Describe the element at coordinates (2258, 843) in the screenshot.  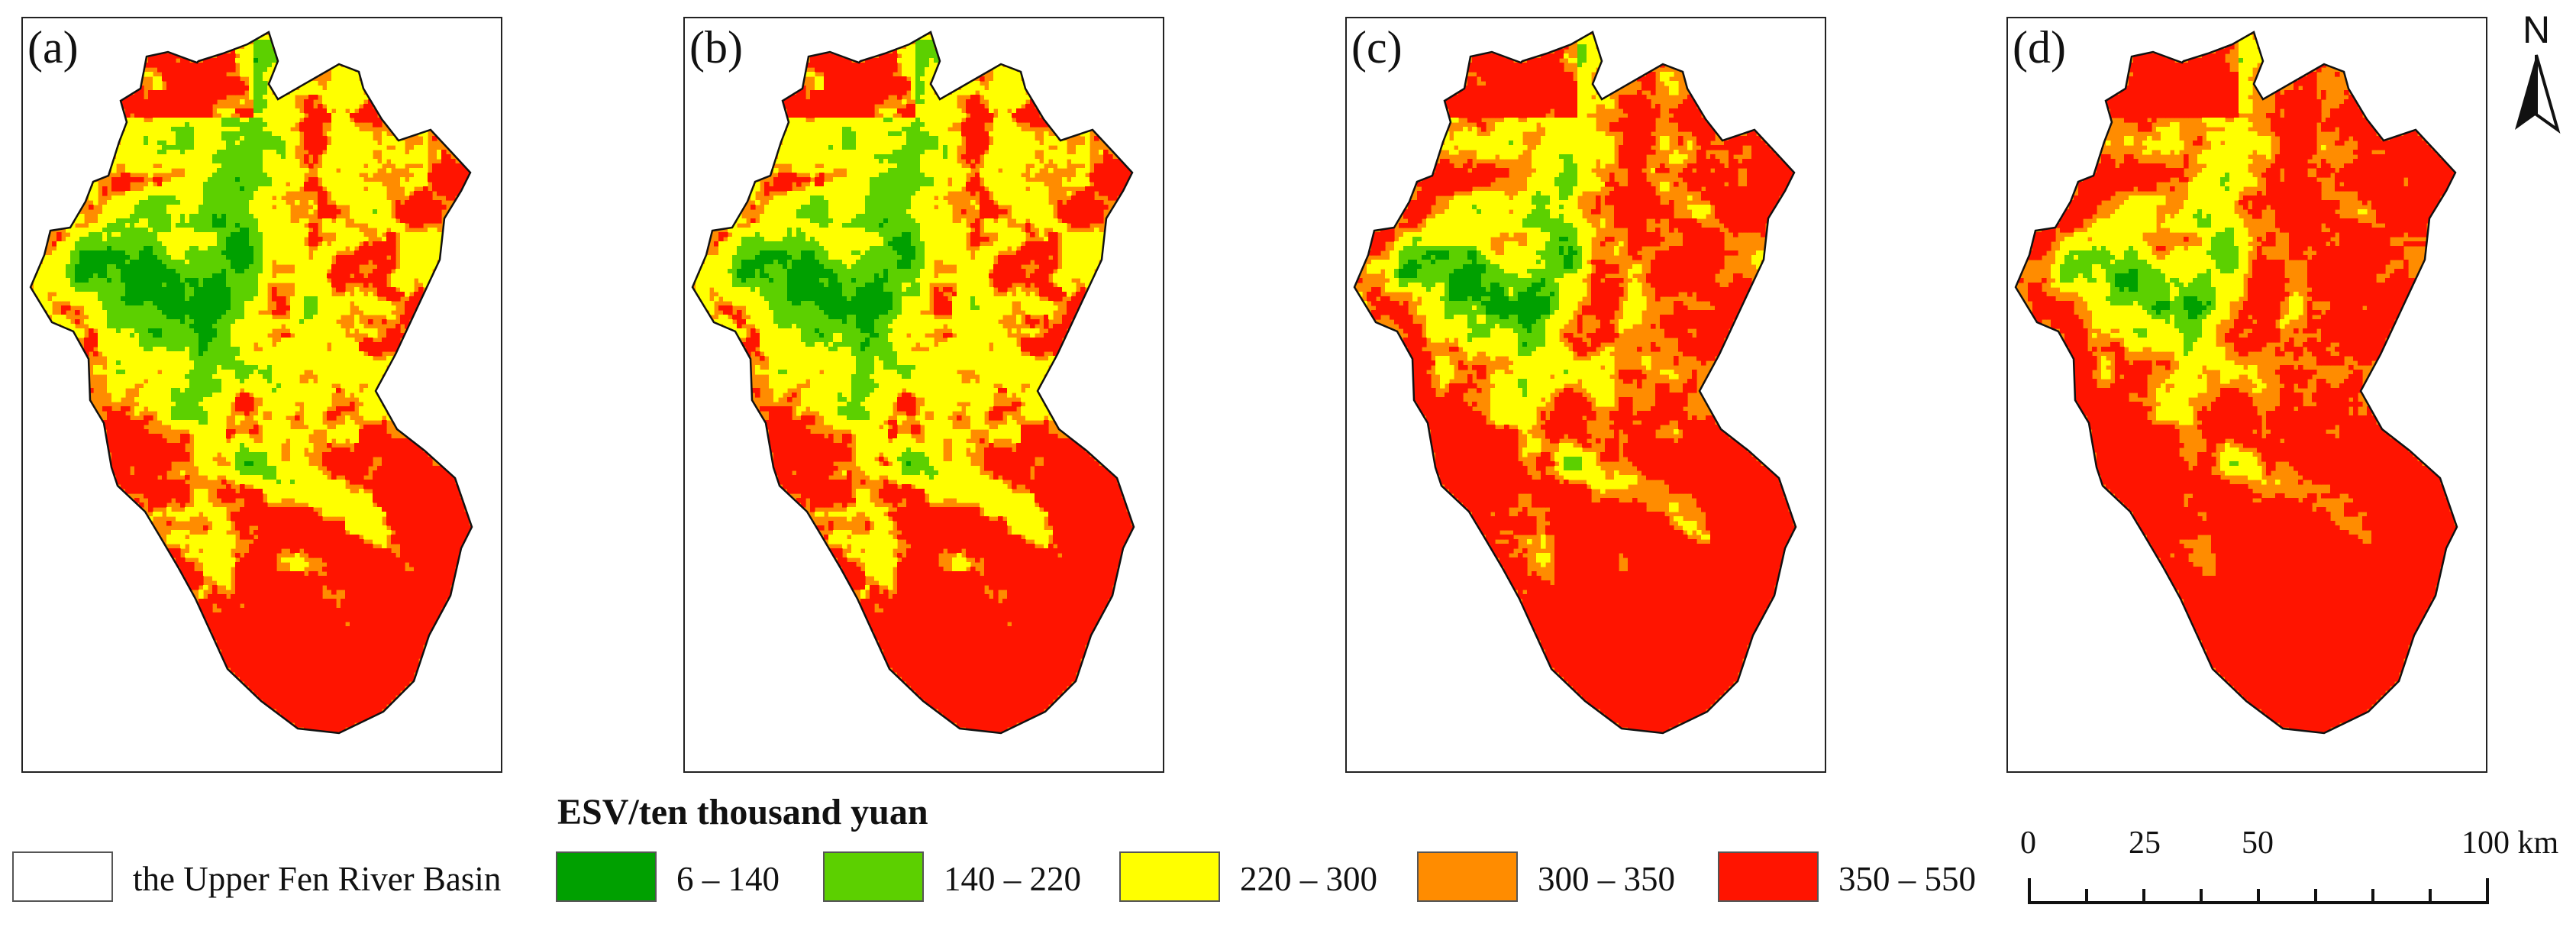
I see `scale-label-50: 50` at that location.